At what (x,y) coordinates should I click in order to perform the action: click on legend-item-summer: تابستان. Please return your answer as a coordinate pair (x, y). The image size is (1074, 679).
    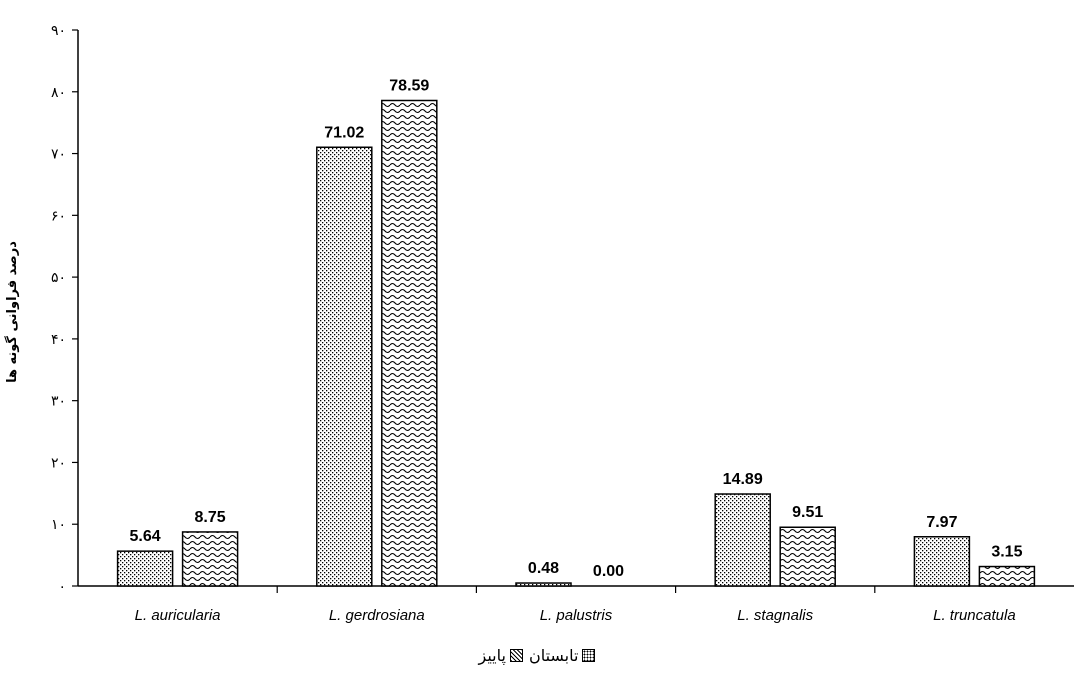
    Looking at the image, I should click on (562, 655).